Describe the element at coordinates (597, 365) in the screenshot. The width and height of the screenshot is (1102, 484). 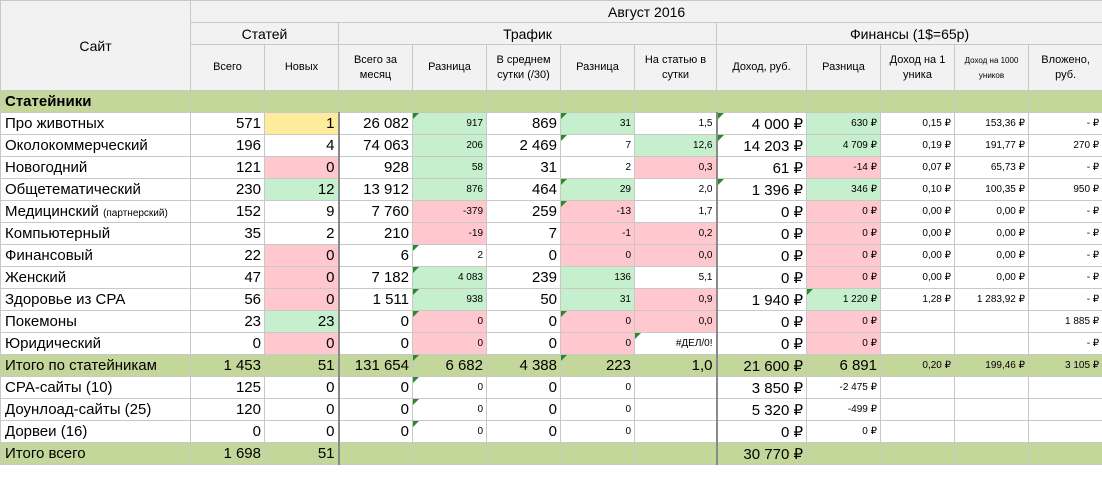
I see `table-cell: 223` at that location.